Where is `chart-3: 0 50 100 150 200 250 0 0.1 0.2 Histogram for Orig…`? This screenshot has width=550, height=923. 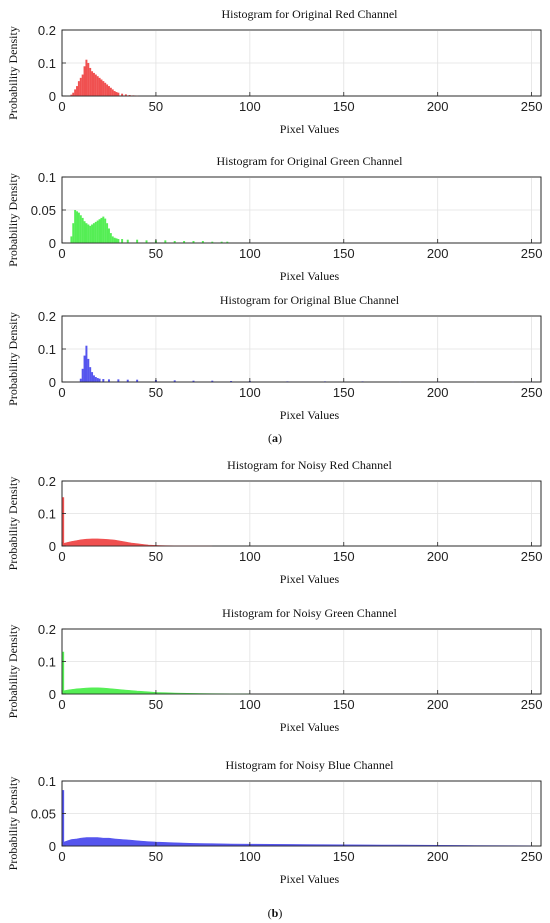 chart-3: 0 50 100 150 200 250 0 0.1 0.2 Histogram for Orig… is located at coordinates (274, 357).